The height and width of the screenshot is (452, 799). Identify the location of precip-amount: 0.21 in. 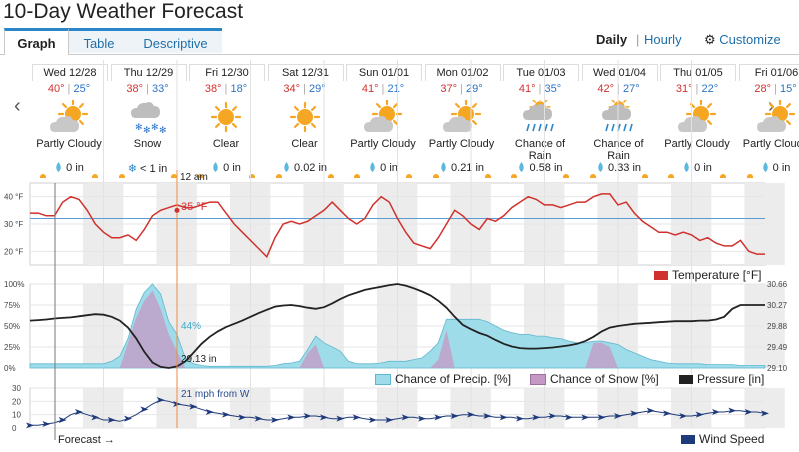
(462, 168).